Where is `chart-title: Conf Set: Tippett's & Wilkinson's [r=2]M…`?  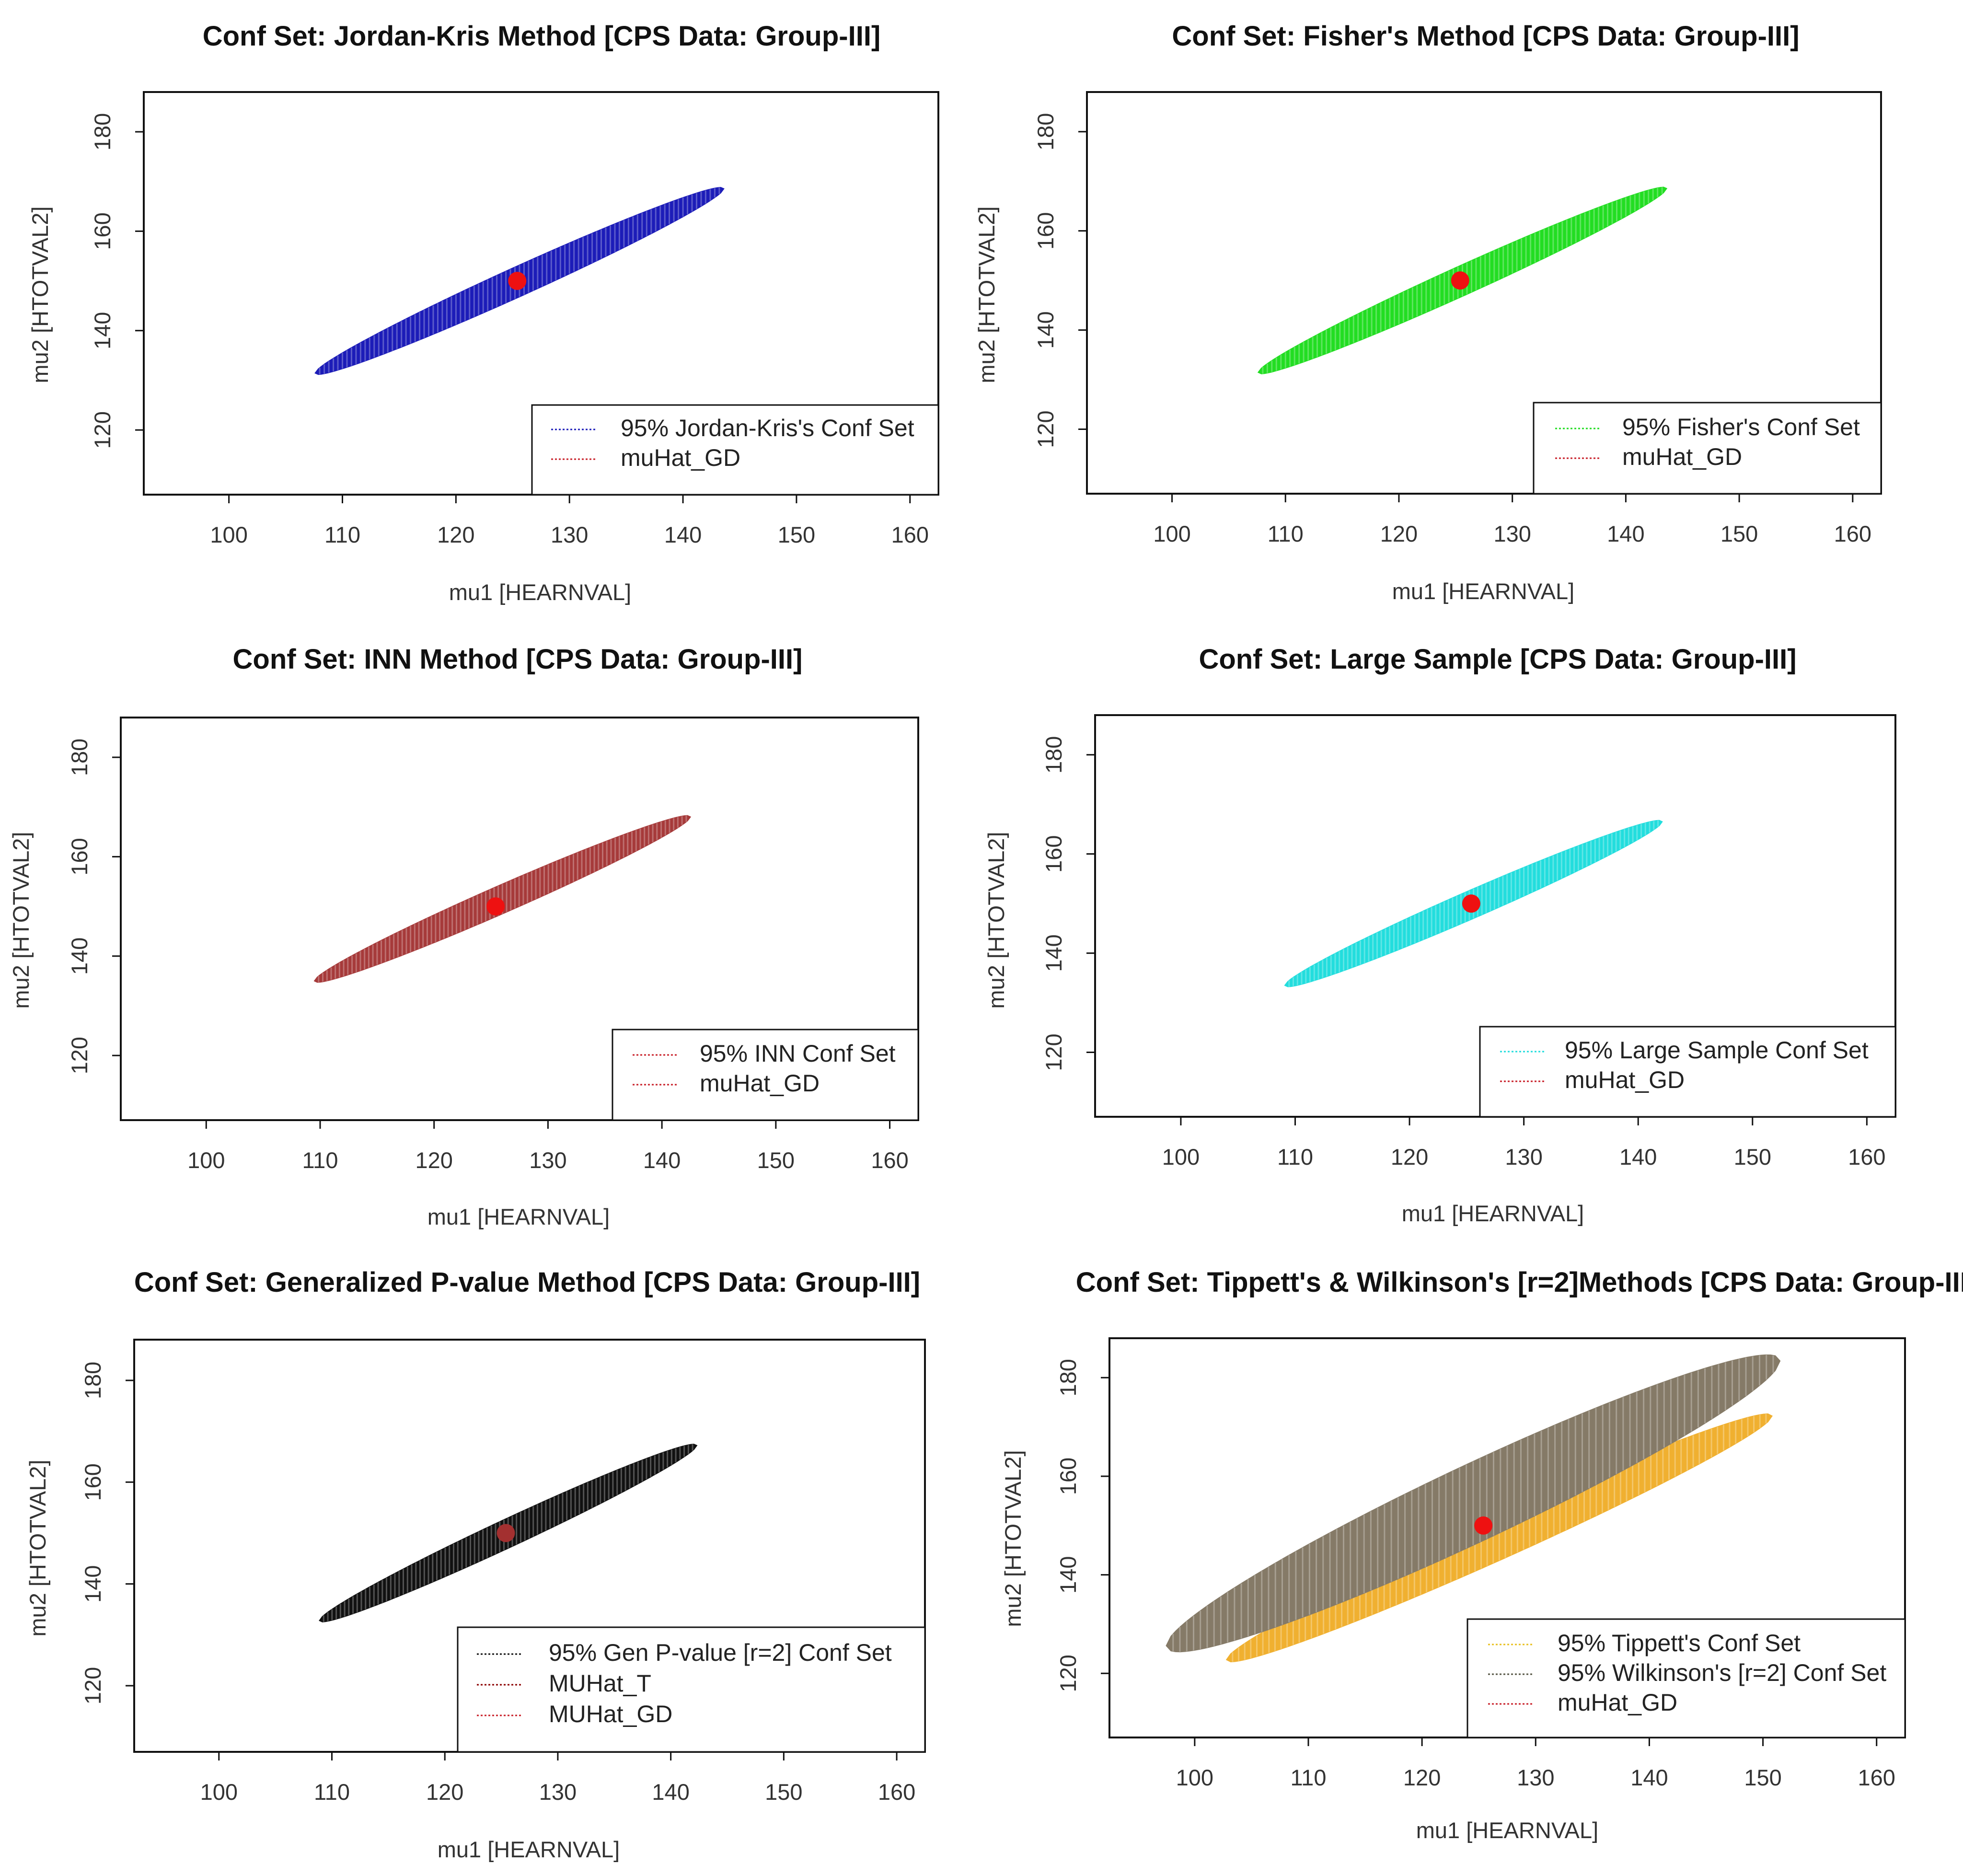
chart-title: Conf Set: Tippett's & Wilkinson's [r=2]M… is located at coordinates (1519, 1282).